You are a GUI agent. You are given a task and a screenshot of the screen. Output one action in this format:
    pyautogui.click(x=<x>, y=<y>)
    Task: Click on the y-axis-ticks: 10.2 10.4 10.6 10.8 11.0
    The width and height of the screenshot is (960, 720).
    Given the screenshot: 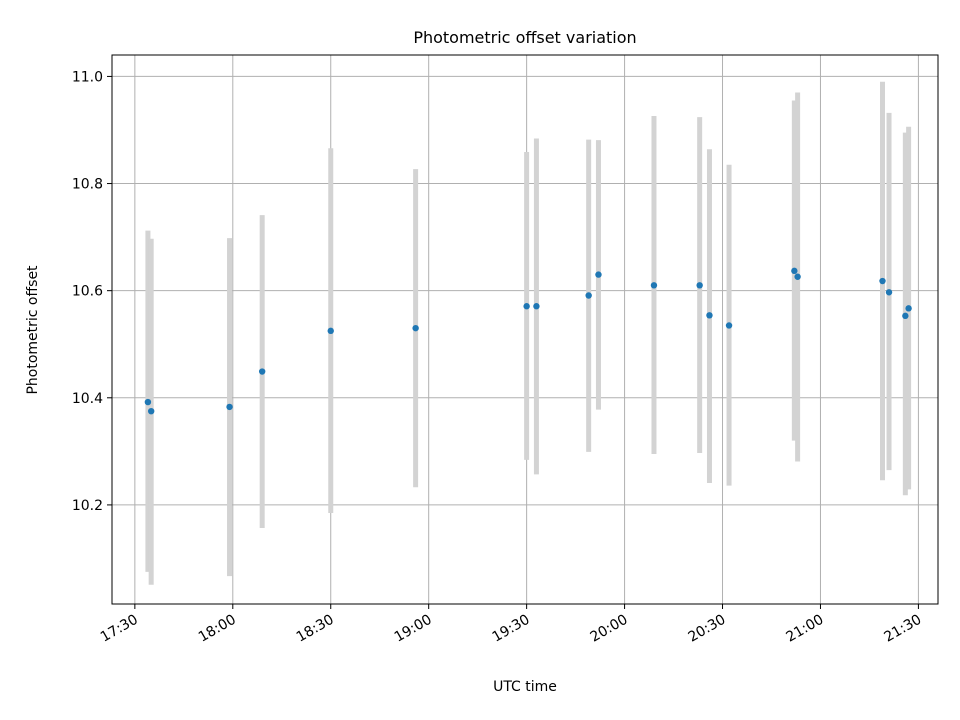 What is the action you would take?
    pyautogui.click(x=92, y=291)
    